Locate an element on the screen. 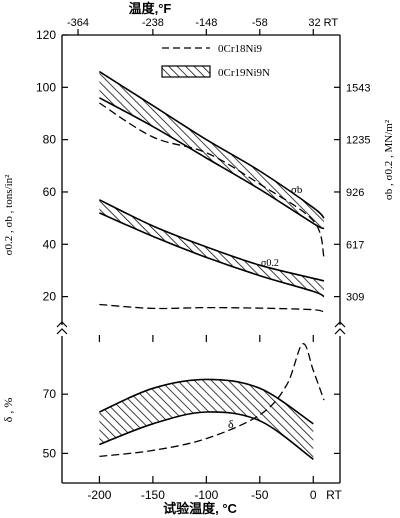  upper-band-0-lower-edge is located at coordinates (212, 163).